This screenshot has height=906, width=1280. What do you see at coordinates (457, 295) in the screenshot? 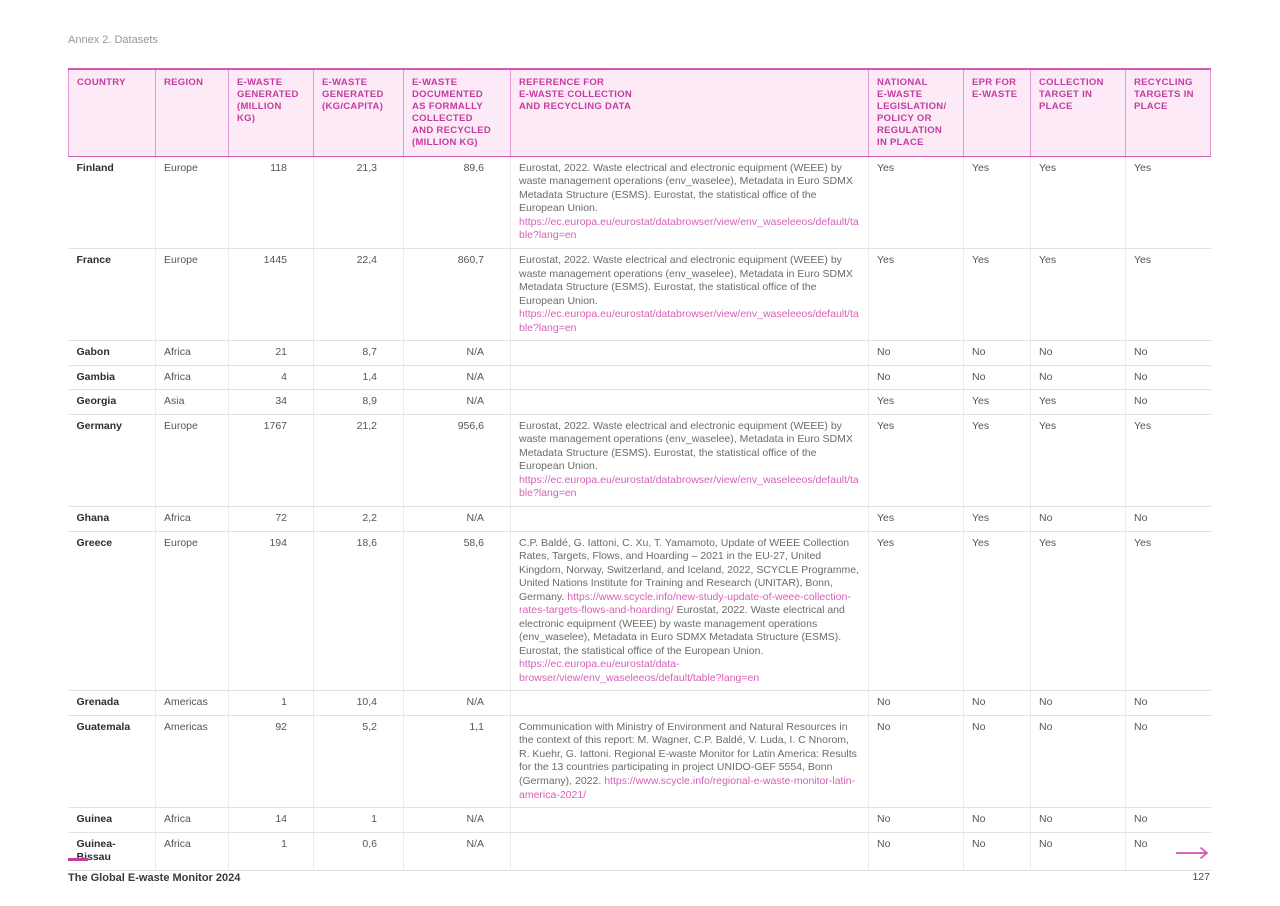
I see `cell-documented_collected_million_kg: 860,7` at bounding box center [457, 295].